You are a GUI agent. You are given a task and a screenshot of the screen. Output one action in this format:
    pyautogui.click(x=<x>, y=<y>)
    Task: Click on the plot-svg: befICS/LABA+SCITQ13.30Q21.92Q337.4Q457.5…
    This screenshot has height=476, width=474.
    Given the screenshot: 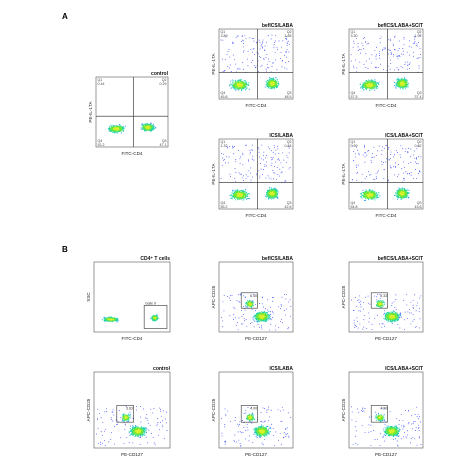 What is the action you would take?
    pyautogui.click(x=382, y=65)
    